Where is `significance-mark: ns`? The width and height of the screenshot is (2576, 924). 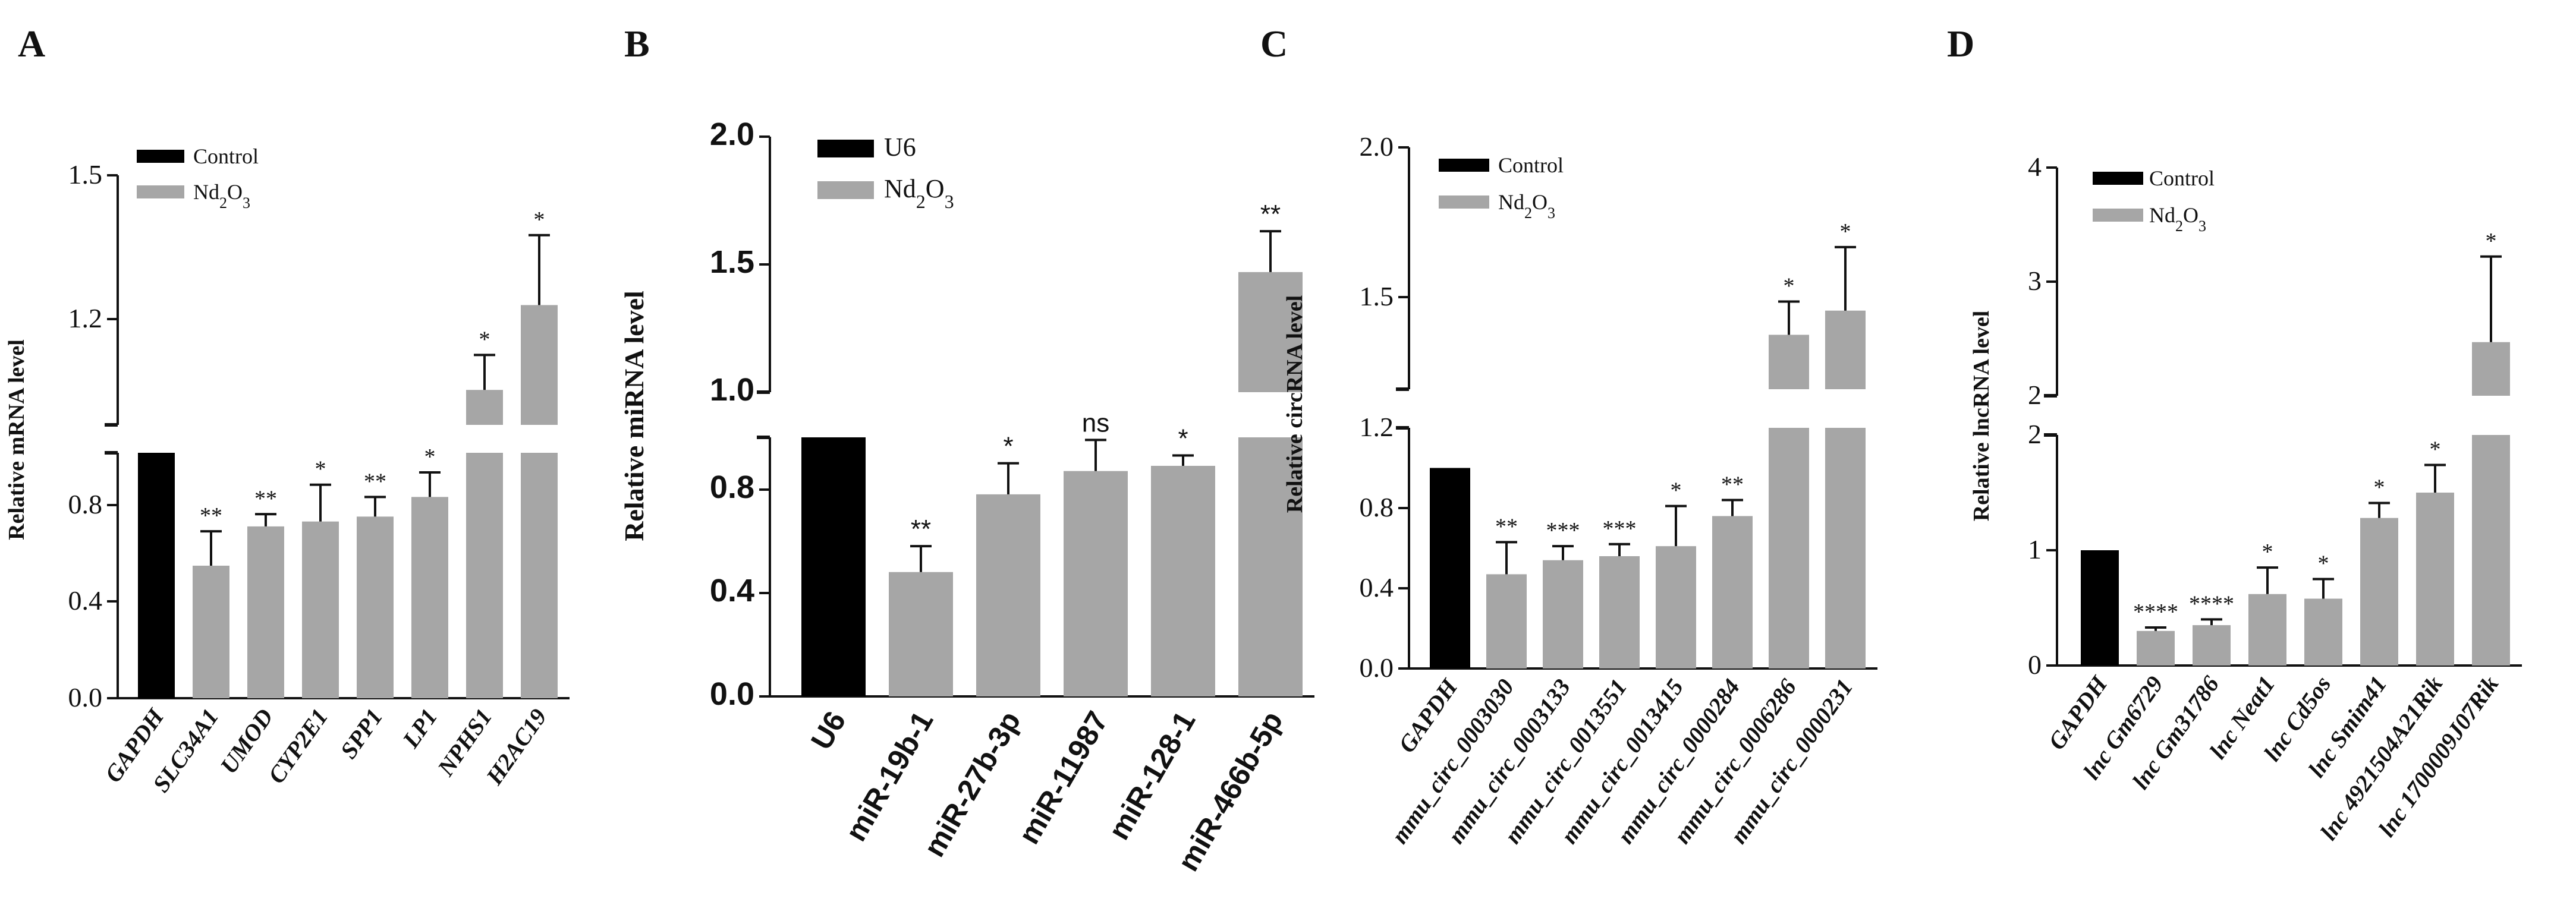 significance-mark: ns is located at coordinates (1095, 422).